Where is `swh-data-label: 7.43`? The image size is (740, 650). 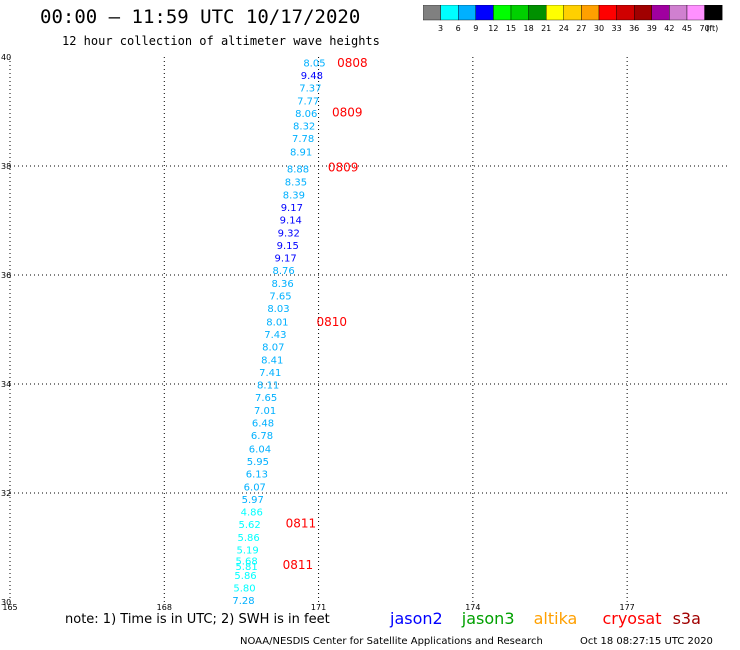
swh-data-label: 7.43 is located at coordinates (275, 335).